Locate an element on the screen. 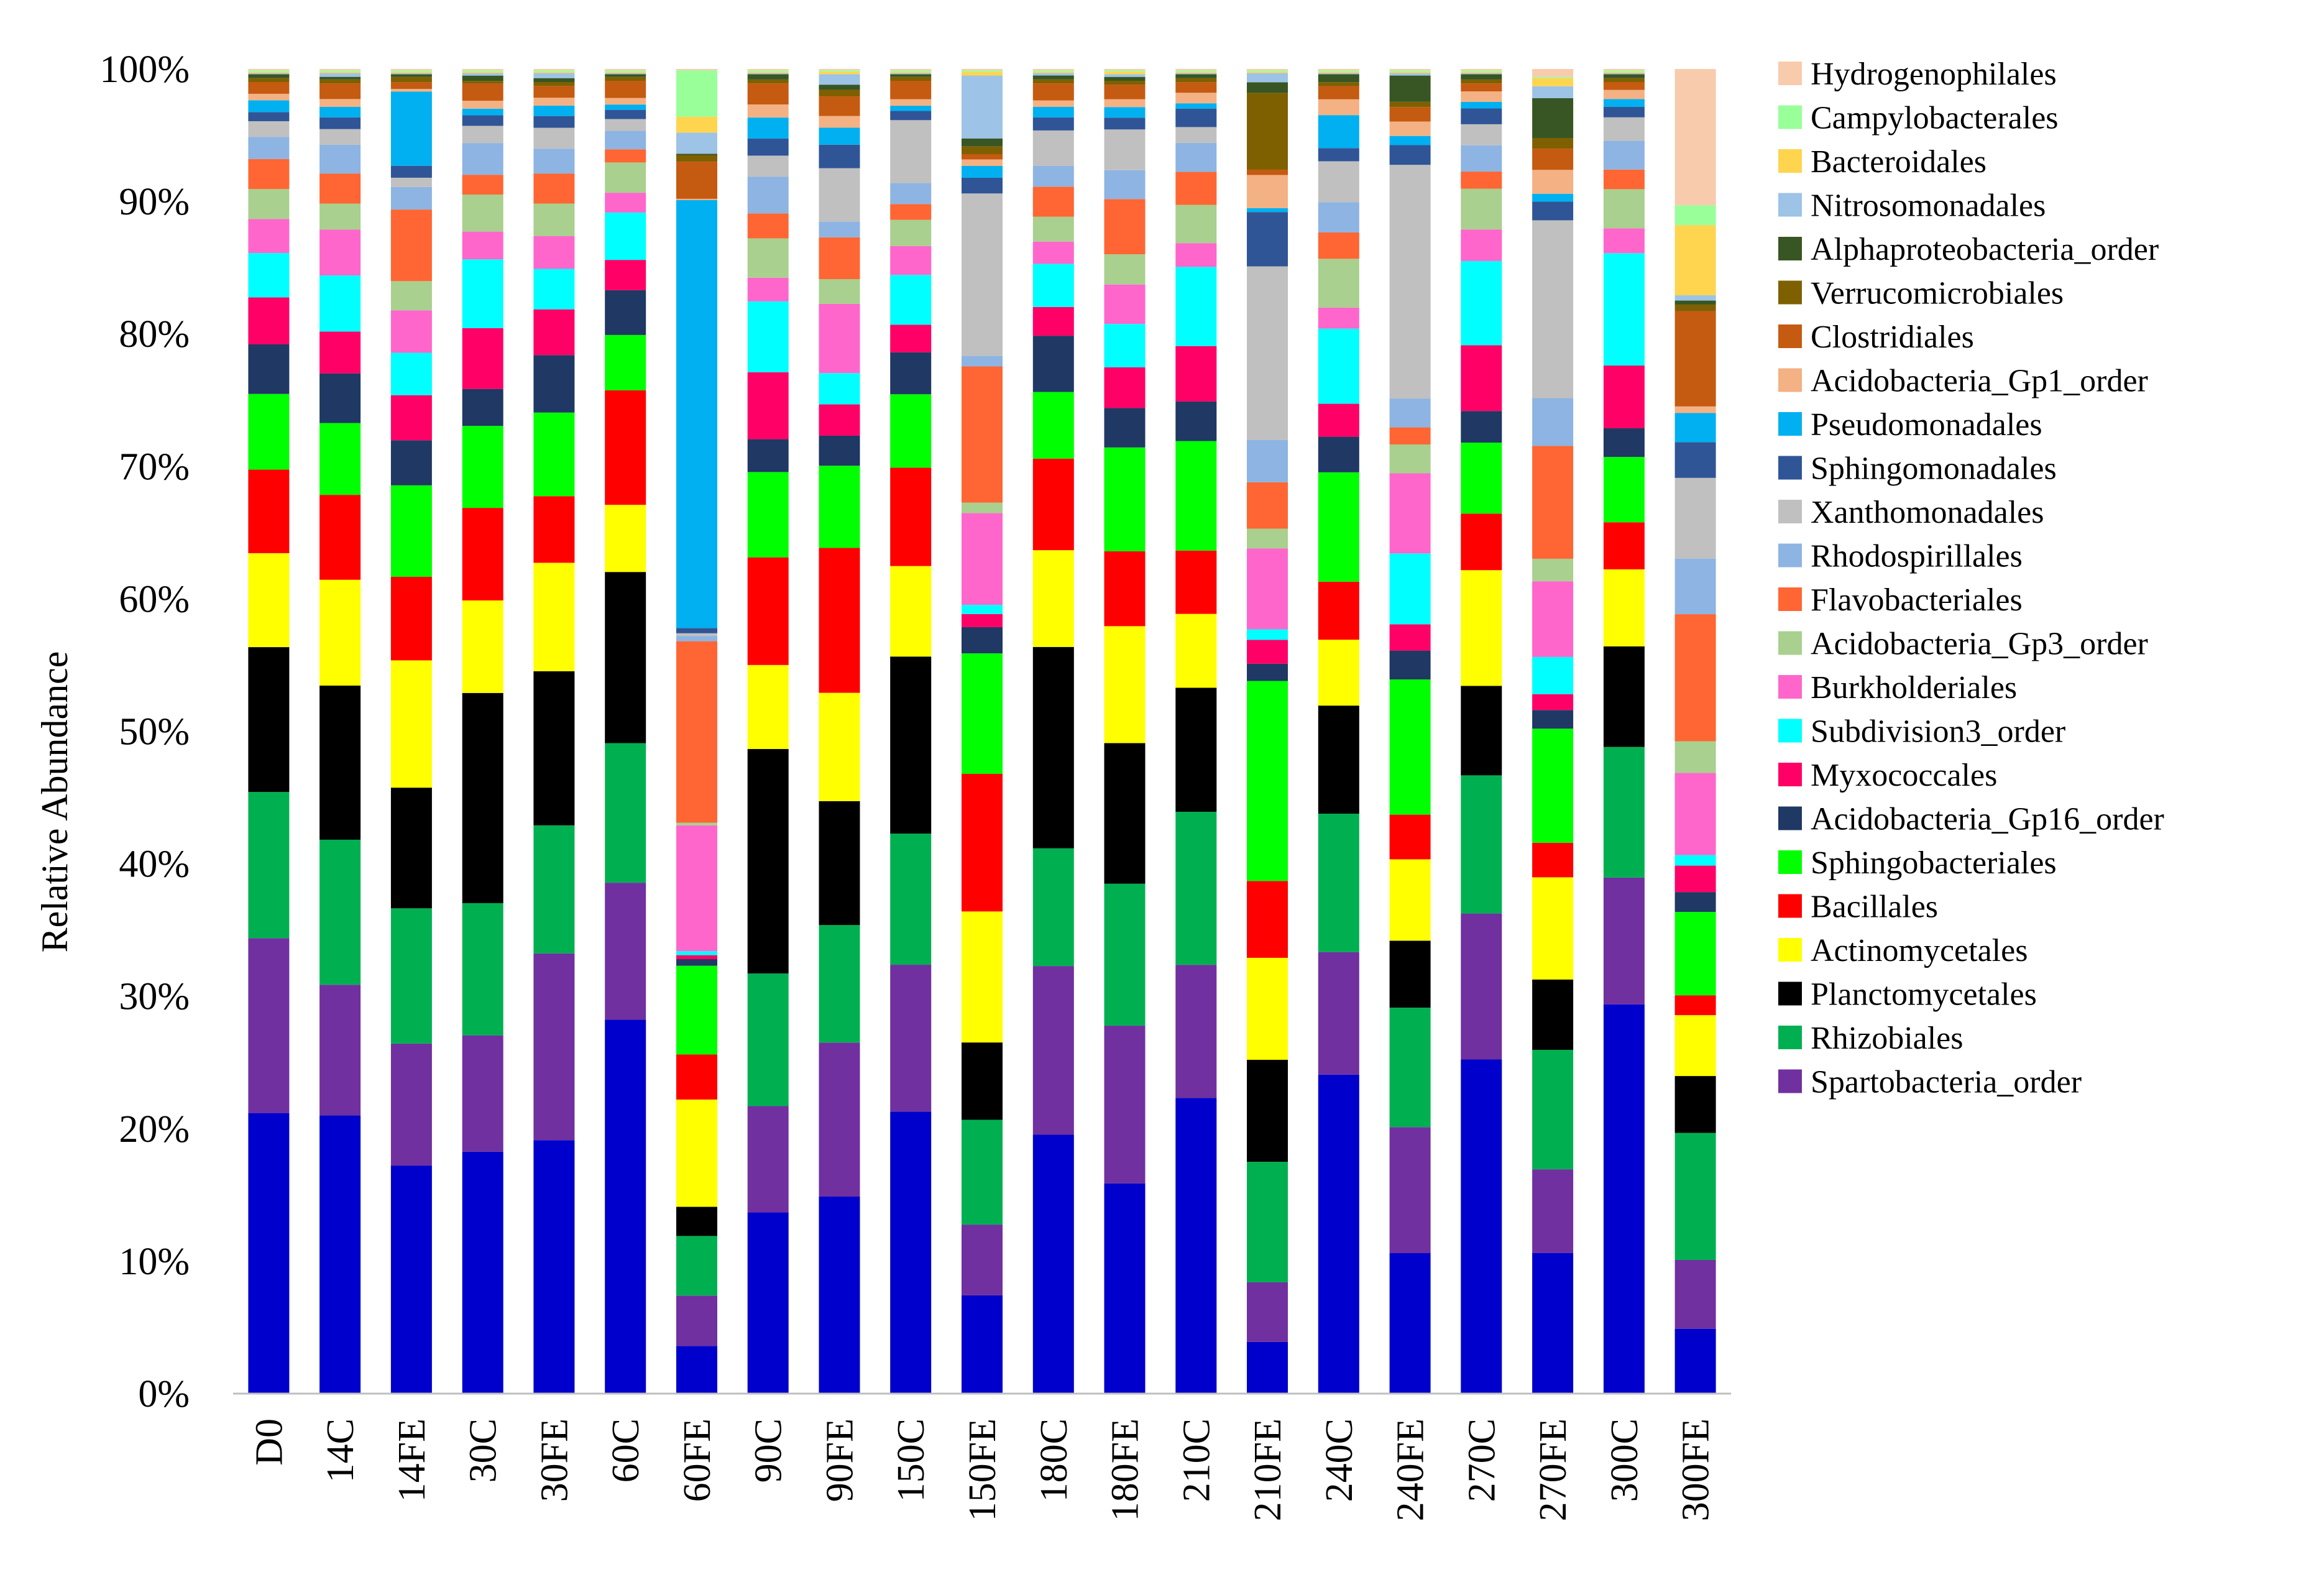 This screenshot has height=1595, width=2324. x-tick-label: 150FE is located at coordinates (983, 1469).